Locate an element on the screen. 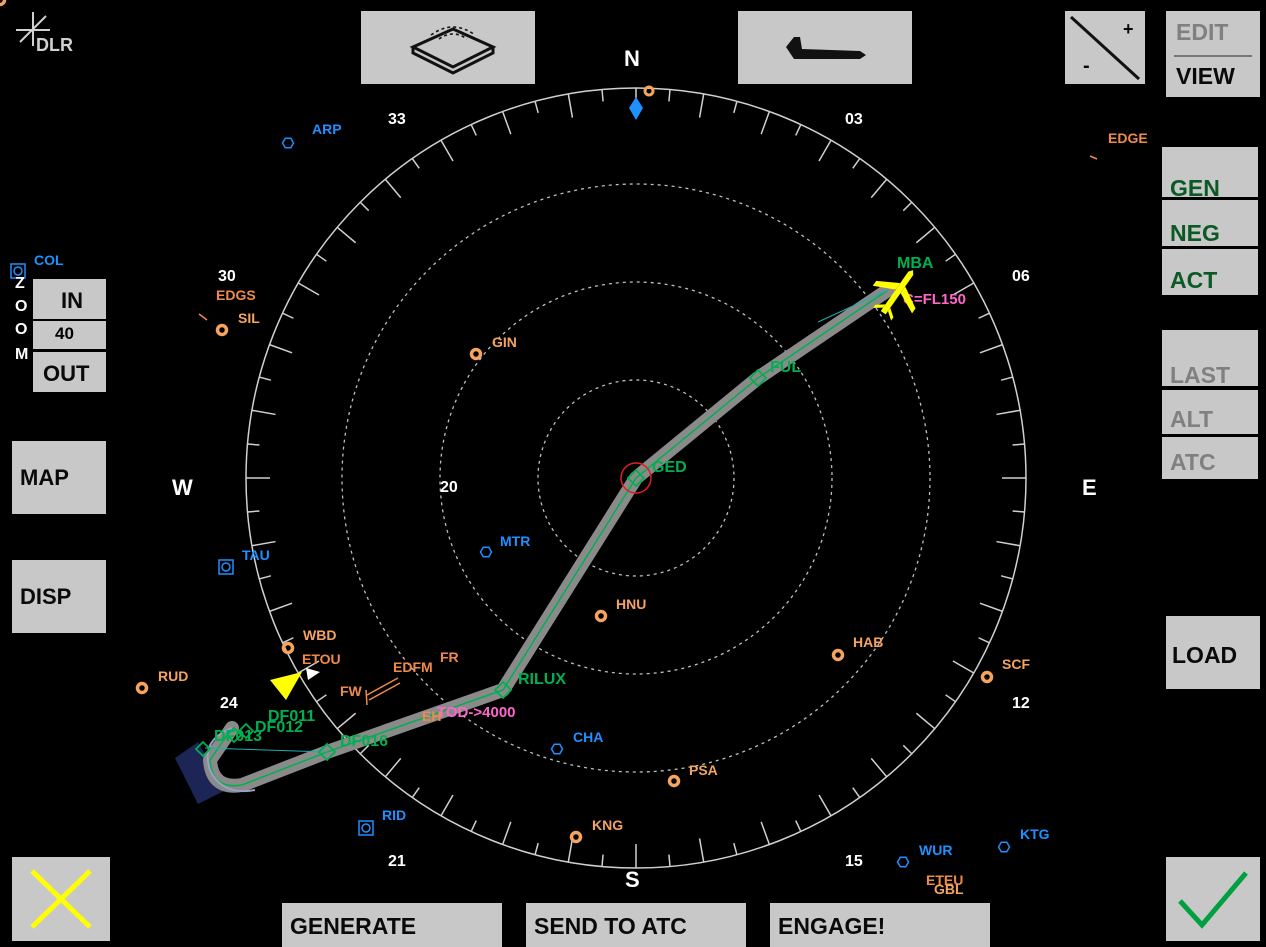 Image resolution: width=1266 pixels, height=947 pixels. waypoint-df013-icon is located at coordinates (203, 749).